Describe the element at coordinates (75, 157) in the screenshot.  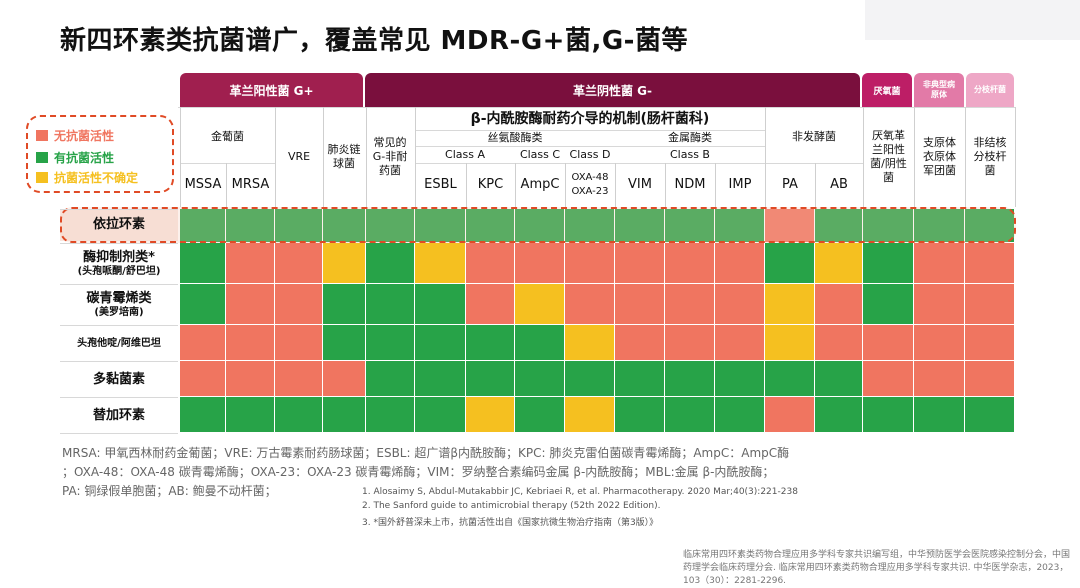
I see `legend-item-active: 有抗菌活性` at that location.